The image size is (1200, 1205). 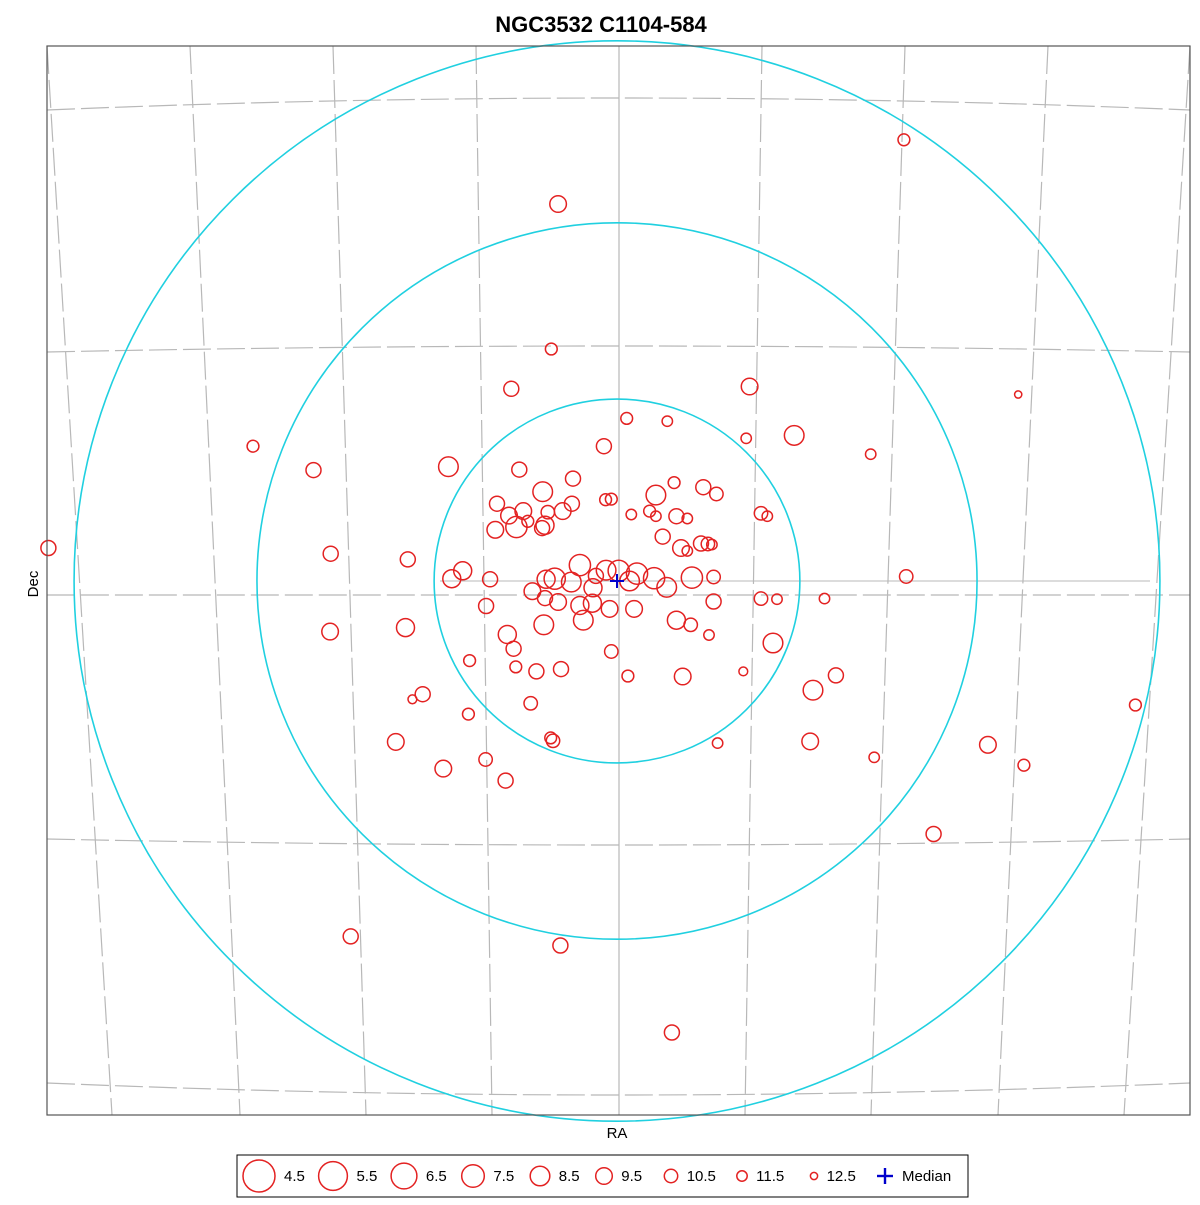 What do you see at coordinates (569, 1176) in the screenshot?
I see `legend-label: 8.5` at bounding box center [569, 1176].